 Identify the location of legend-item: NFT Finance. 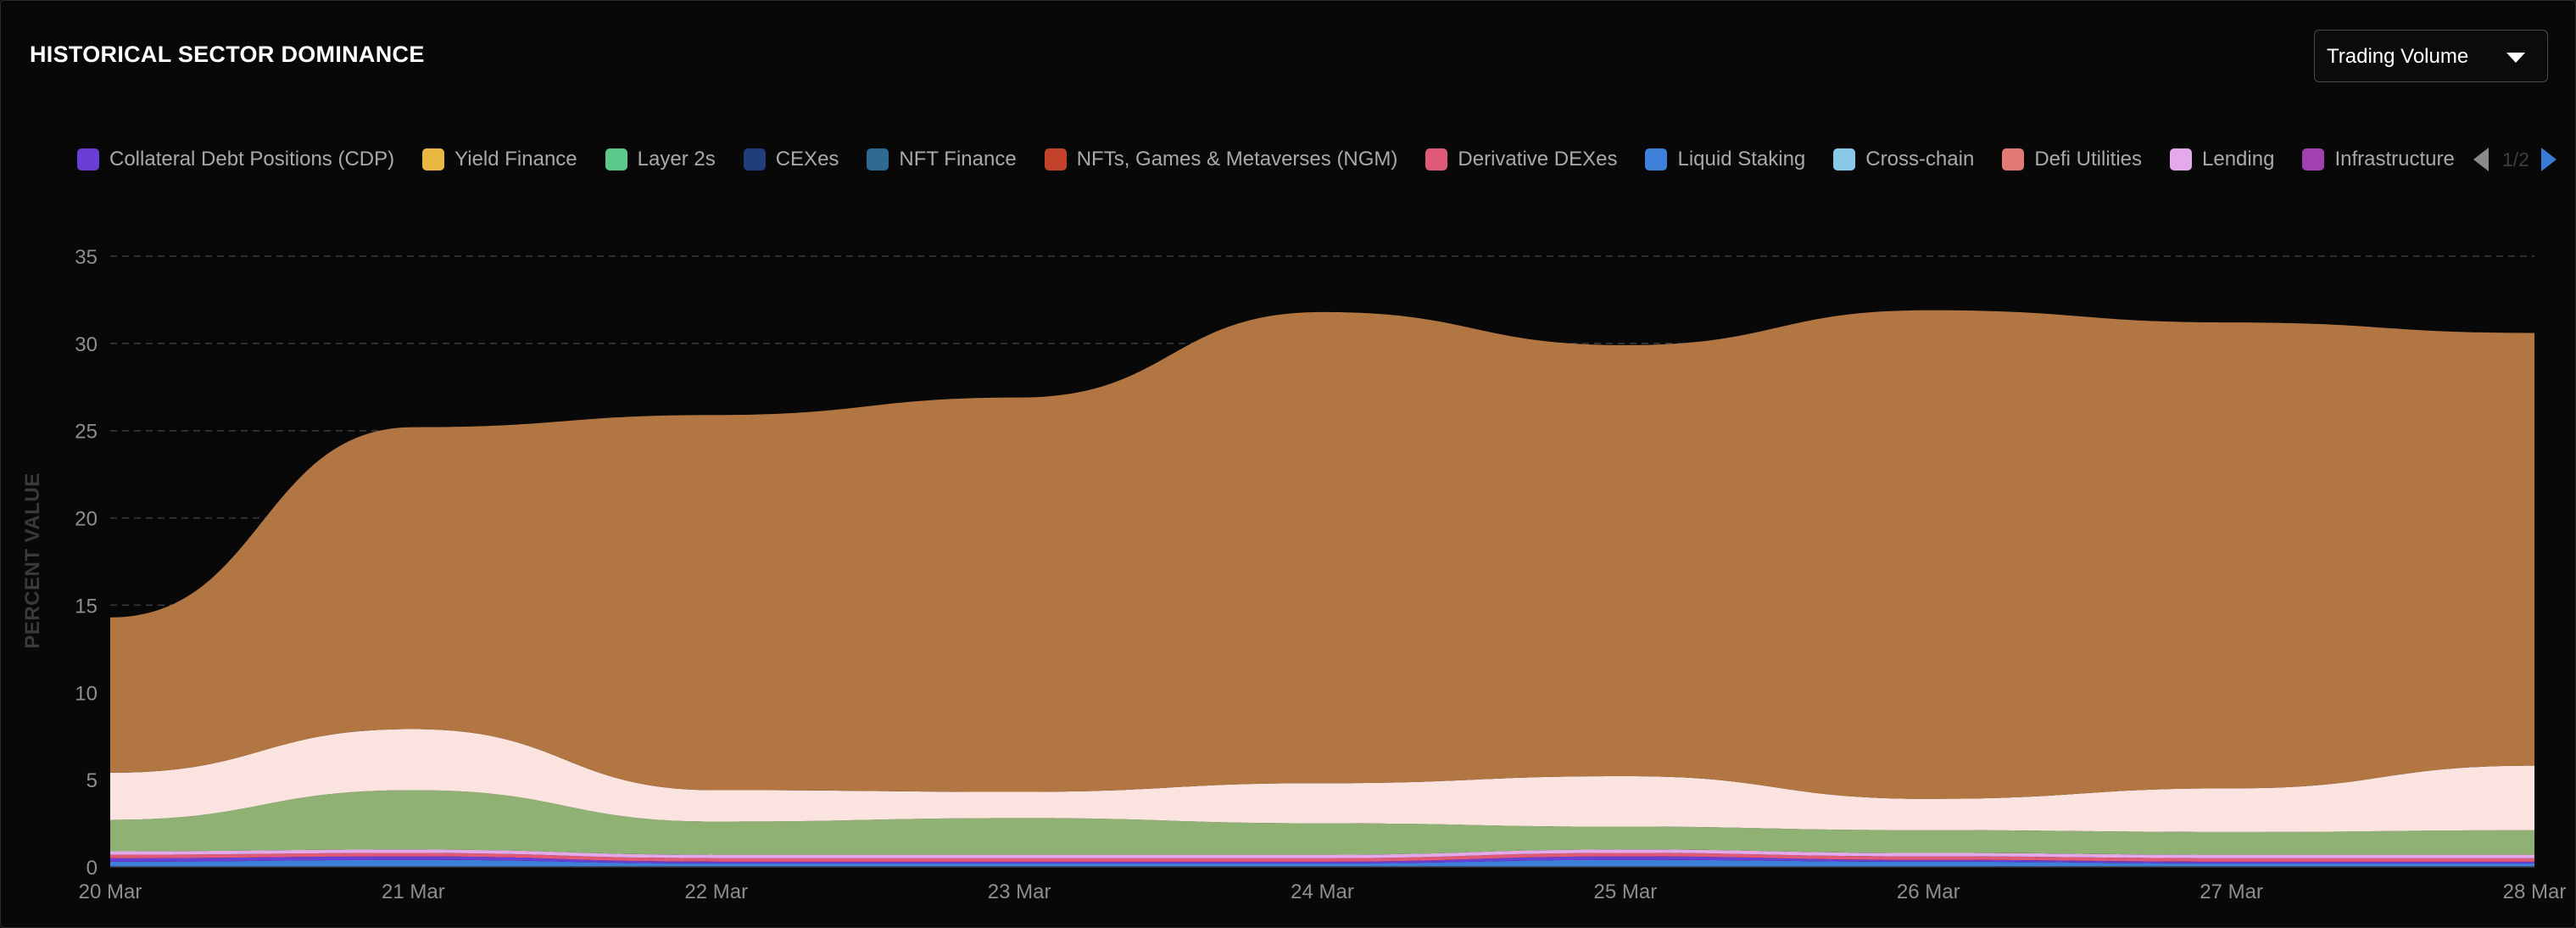
(942, 159).